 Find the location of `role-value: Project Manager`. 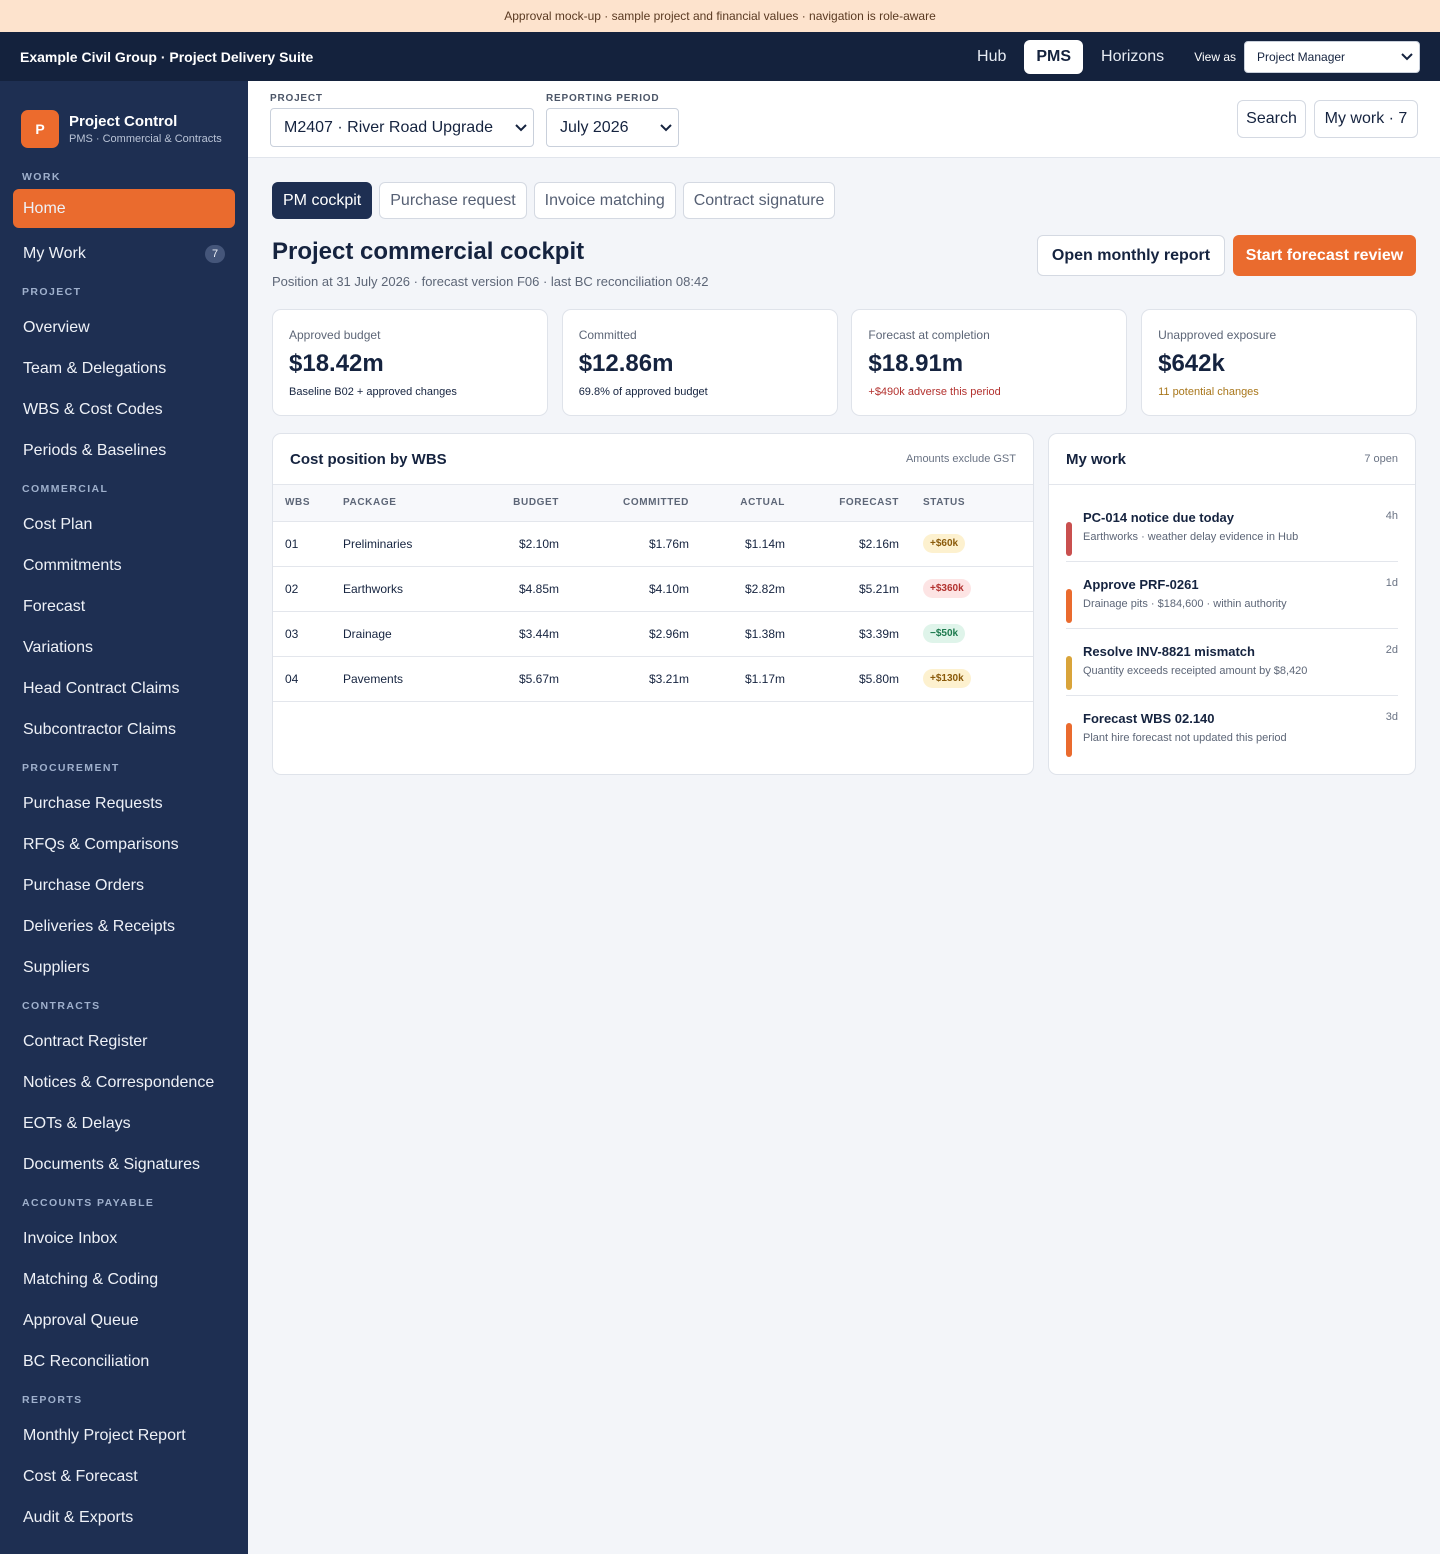

role-value: Project Manager is located at coordinates (1301, 56).